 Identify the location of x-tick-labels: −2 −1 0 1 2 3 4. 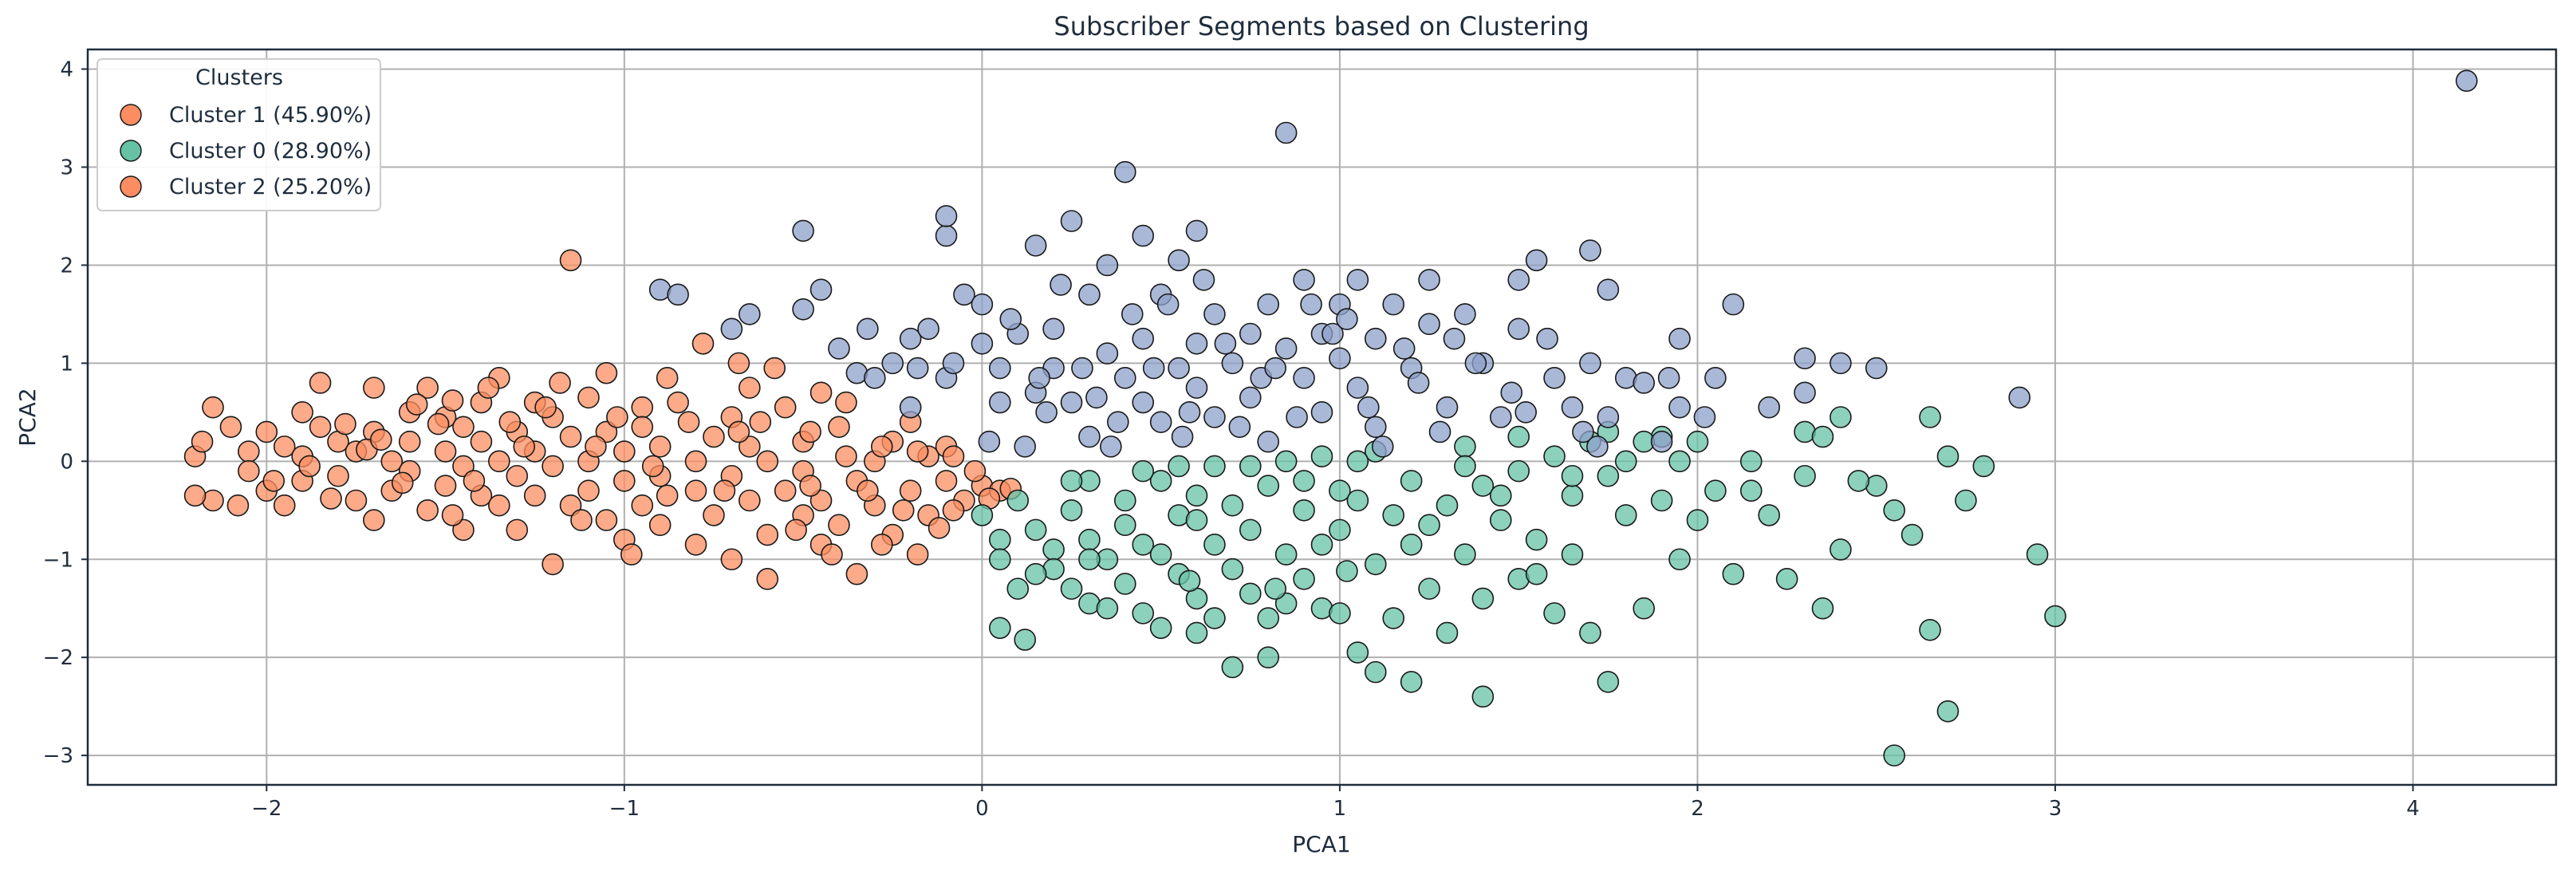
(1335, 803).